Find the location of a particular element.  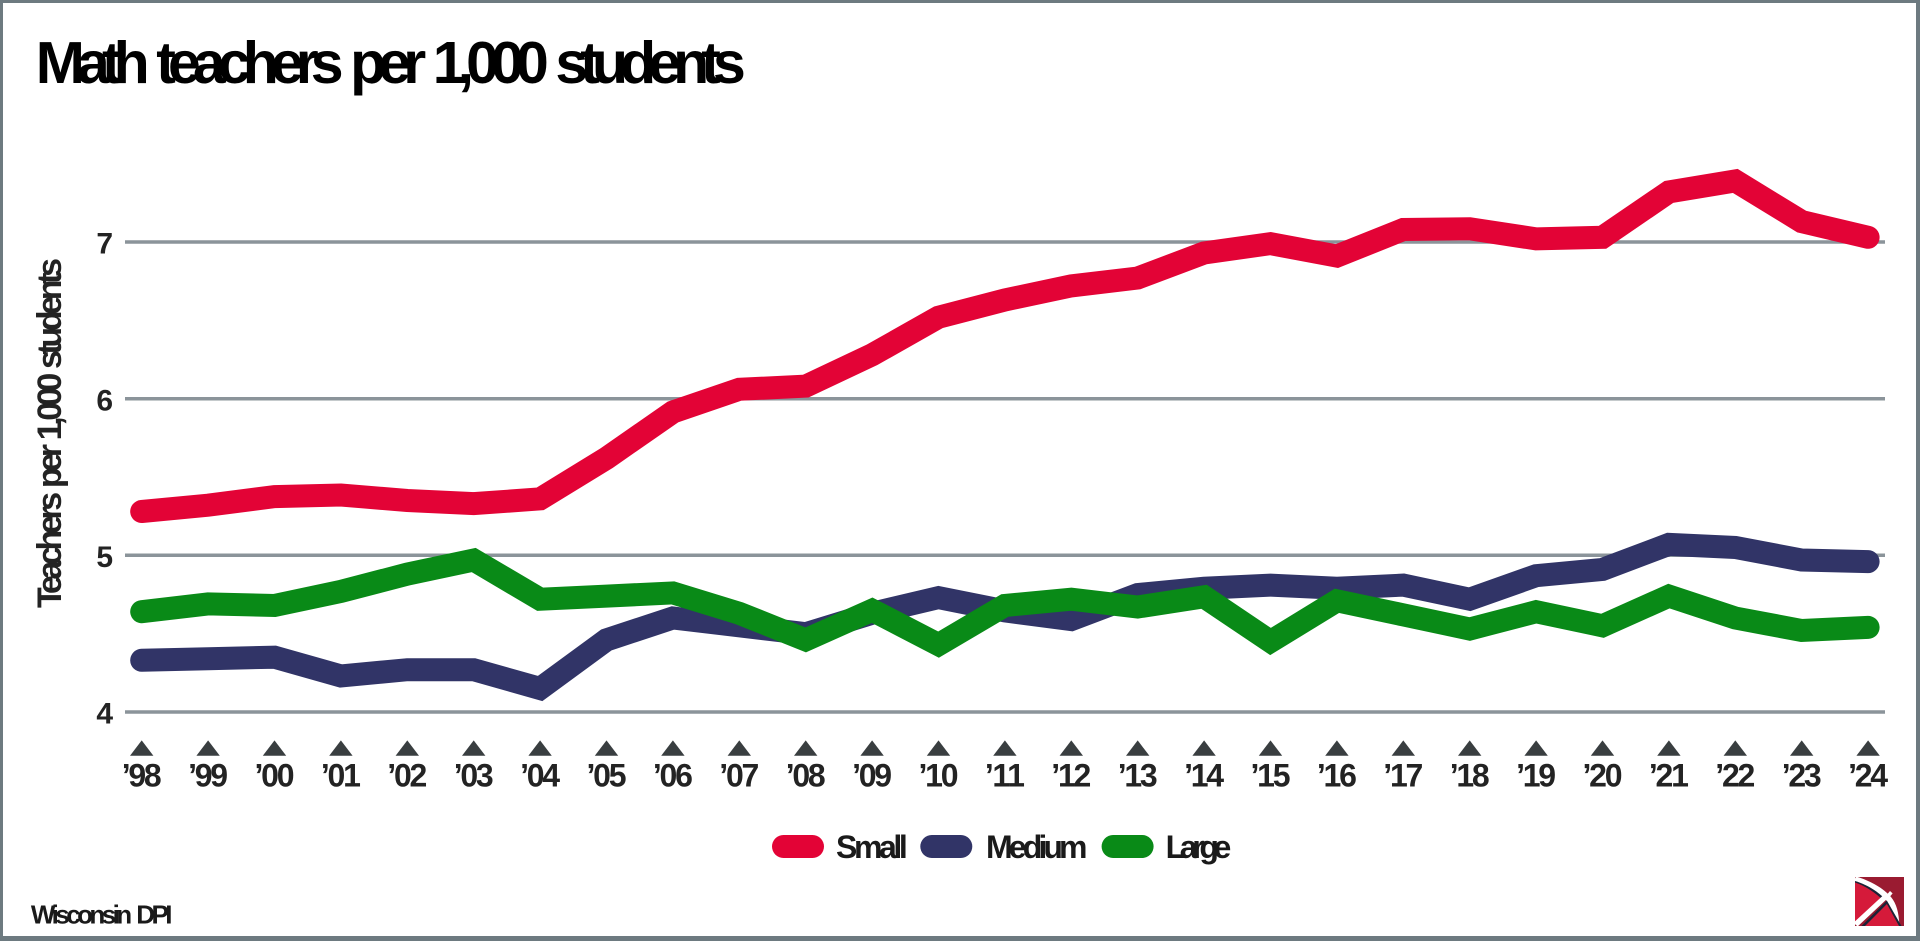

svg-text: 6 is located at coordinates (104, 400).